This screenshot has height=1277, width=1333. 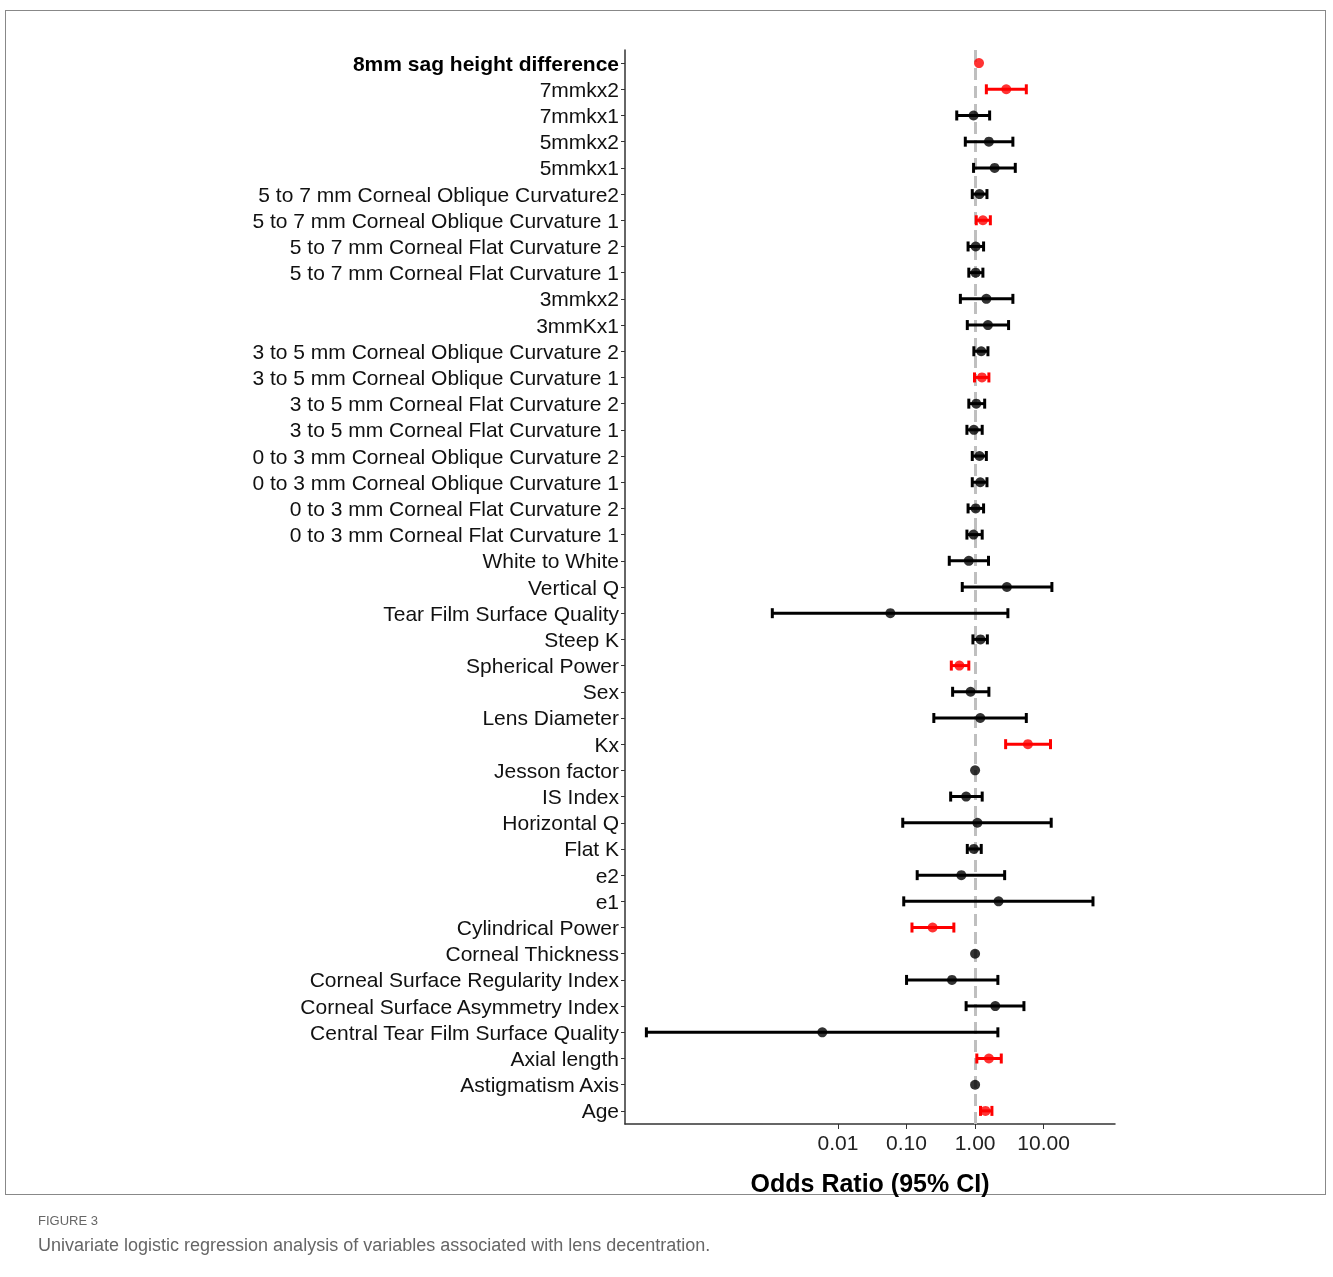 What do you see at coordinates (577, 325) in the screenshot?
I see `y-tick-label: 3mmKx1` at bounding box center [577, 325].